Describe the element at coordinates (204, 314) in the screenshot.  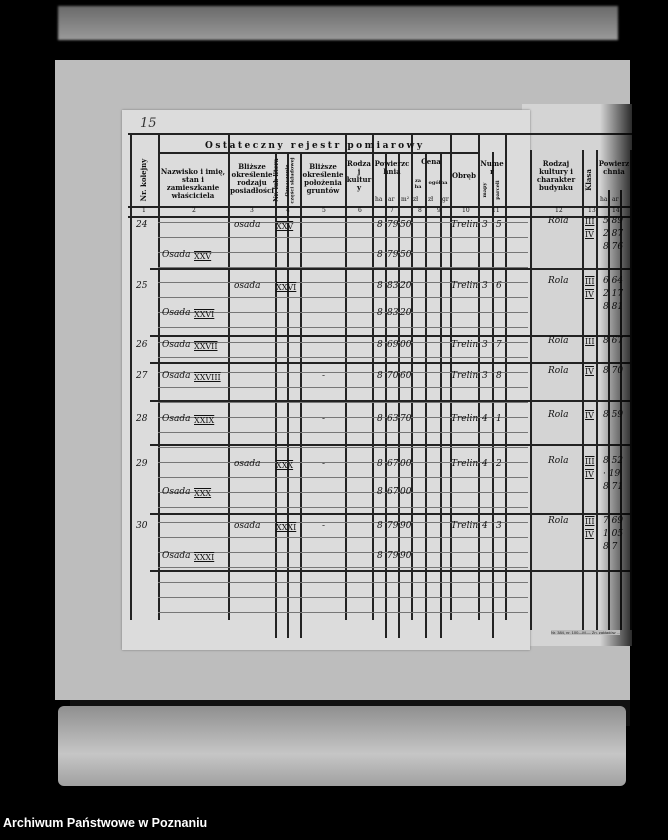
I see `owner-number: XXVI` at that location.